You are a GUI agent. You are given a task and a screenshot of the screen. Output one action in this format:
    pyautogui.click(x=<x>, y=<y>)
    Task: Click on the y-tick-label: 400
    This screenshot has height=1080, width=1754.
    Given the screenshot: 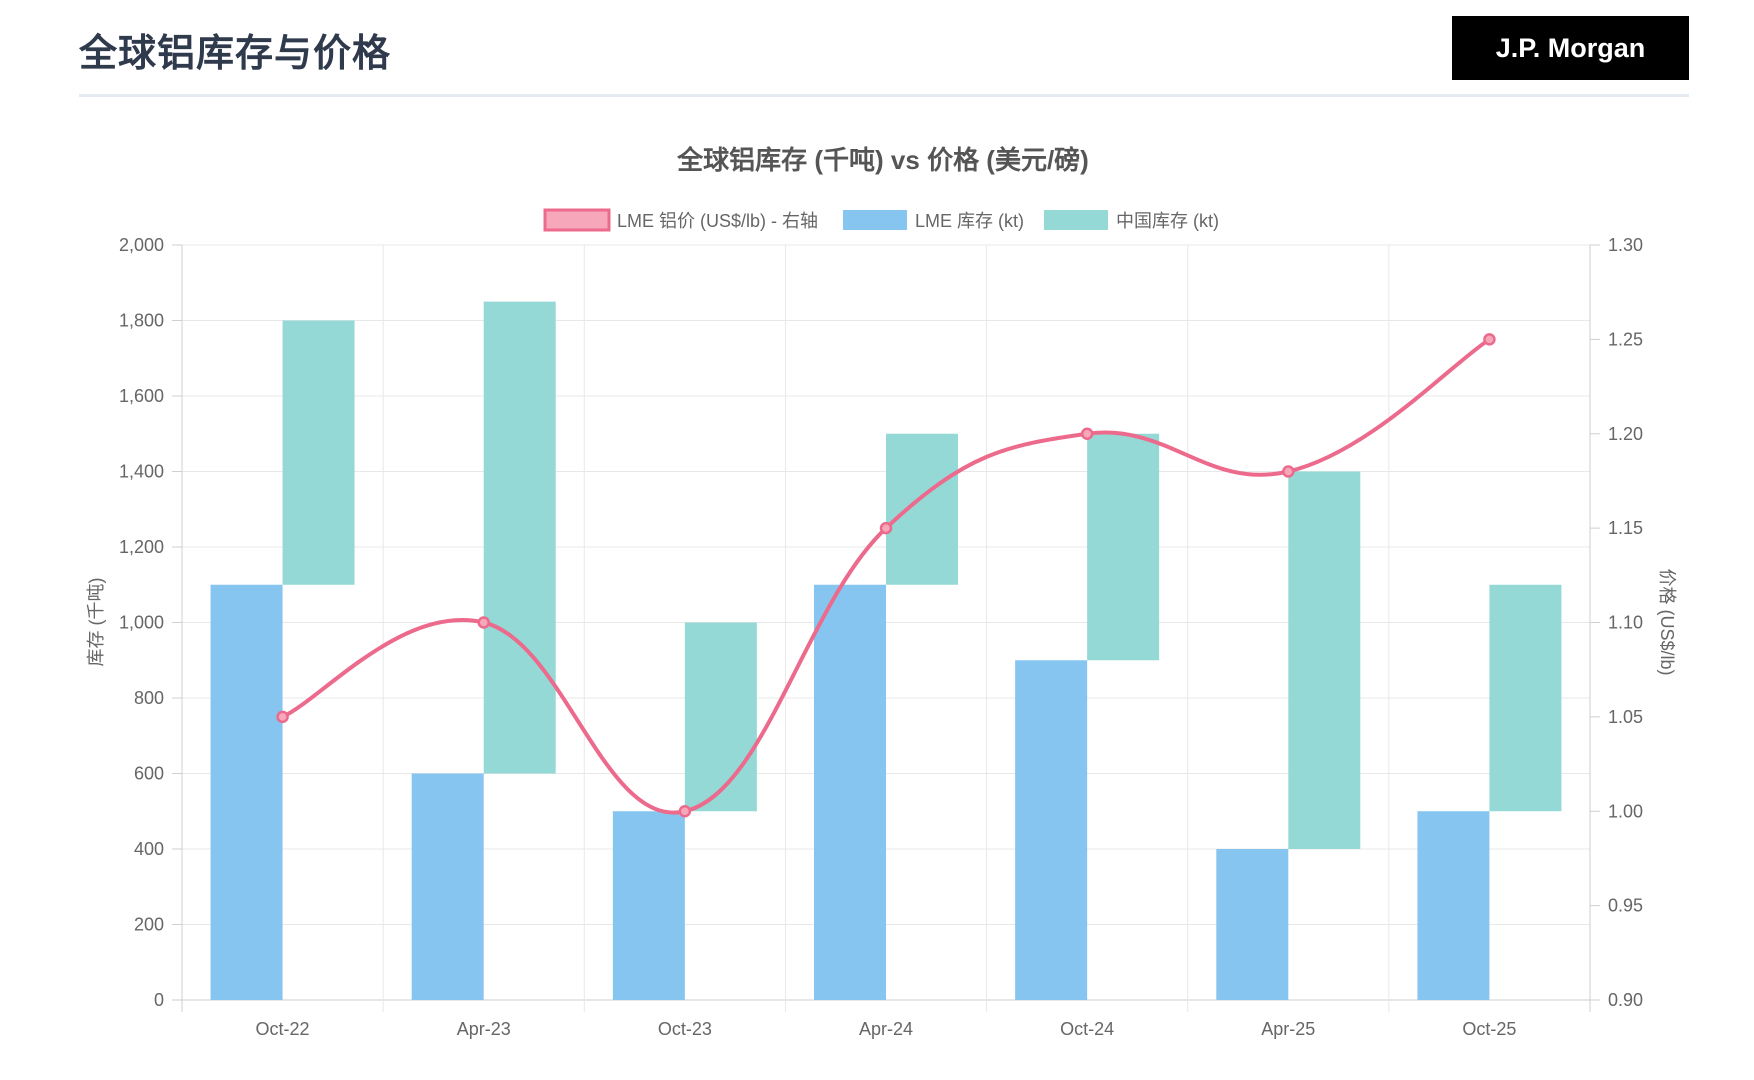 What is the action you would take?
    pyautogui.click(x=149, y=849)
    